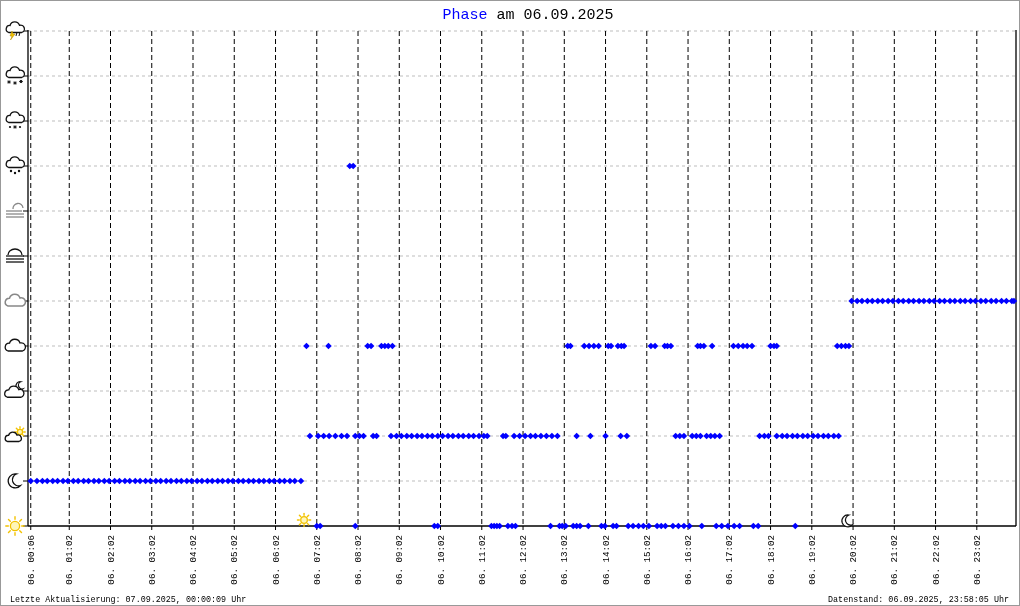  Describe the element at coordinates (152, 560) in the screenshot. I see `x-tick-label: 06. 03:02` at that location.